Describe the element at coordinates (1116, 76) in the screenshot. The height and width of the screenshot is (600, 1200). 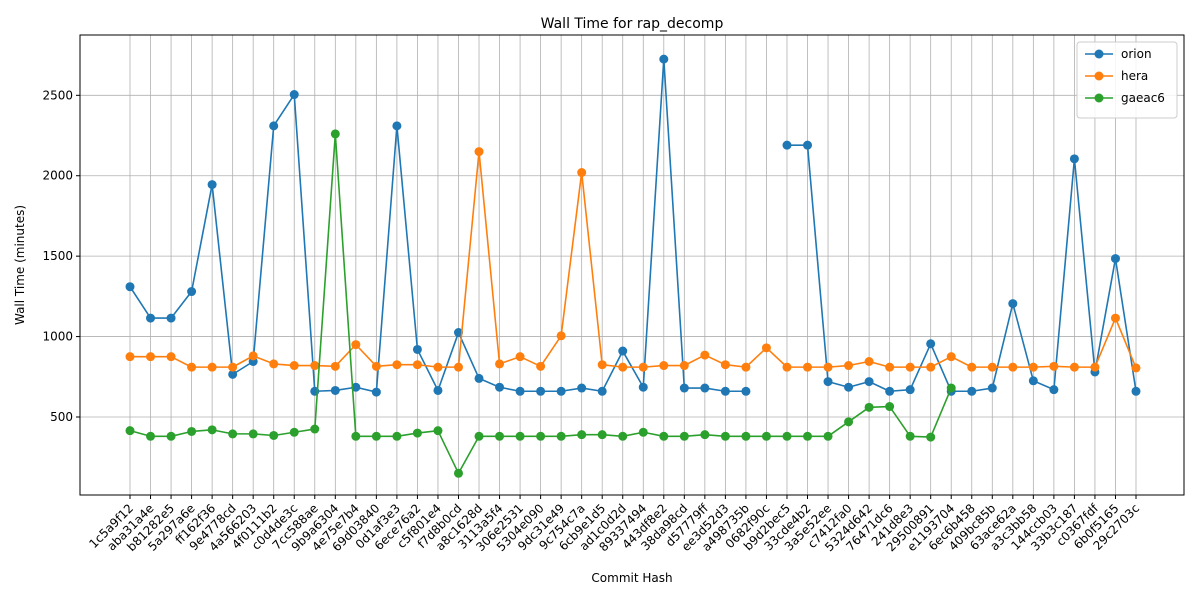
I see `legend-item-hera: hera` at that location.